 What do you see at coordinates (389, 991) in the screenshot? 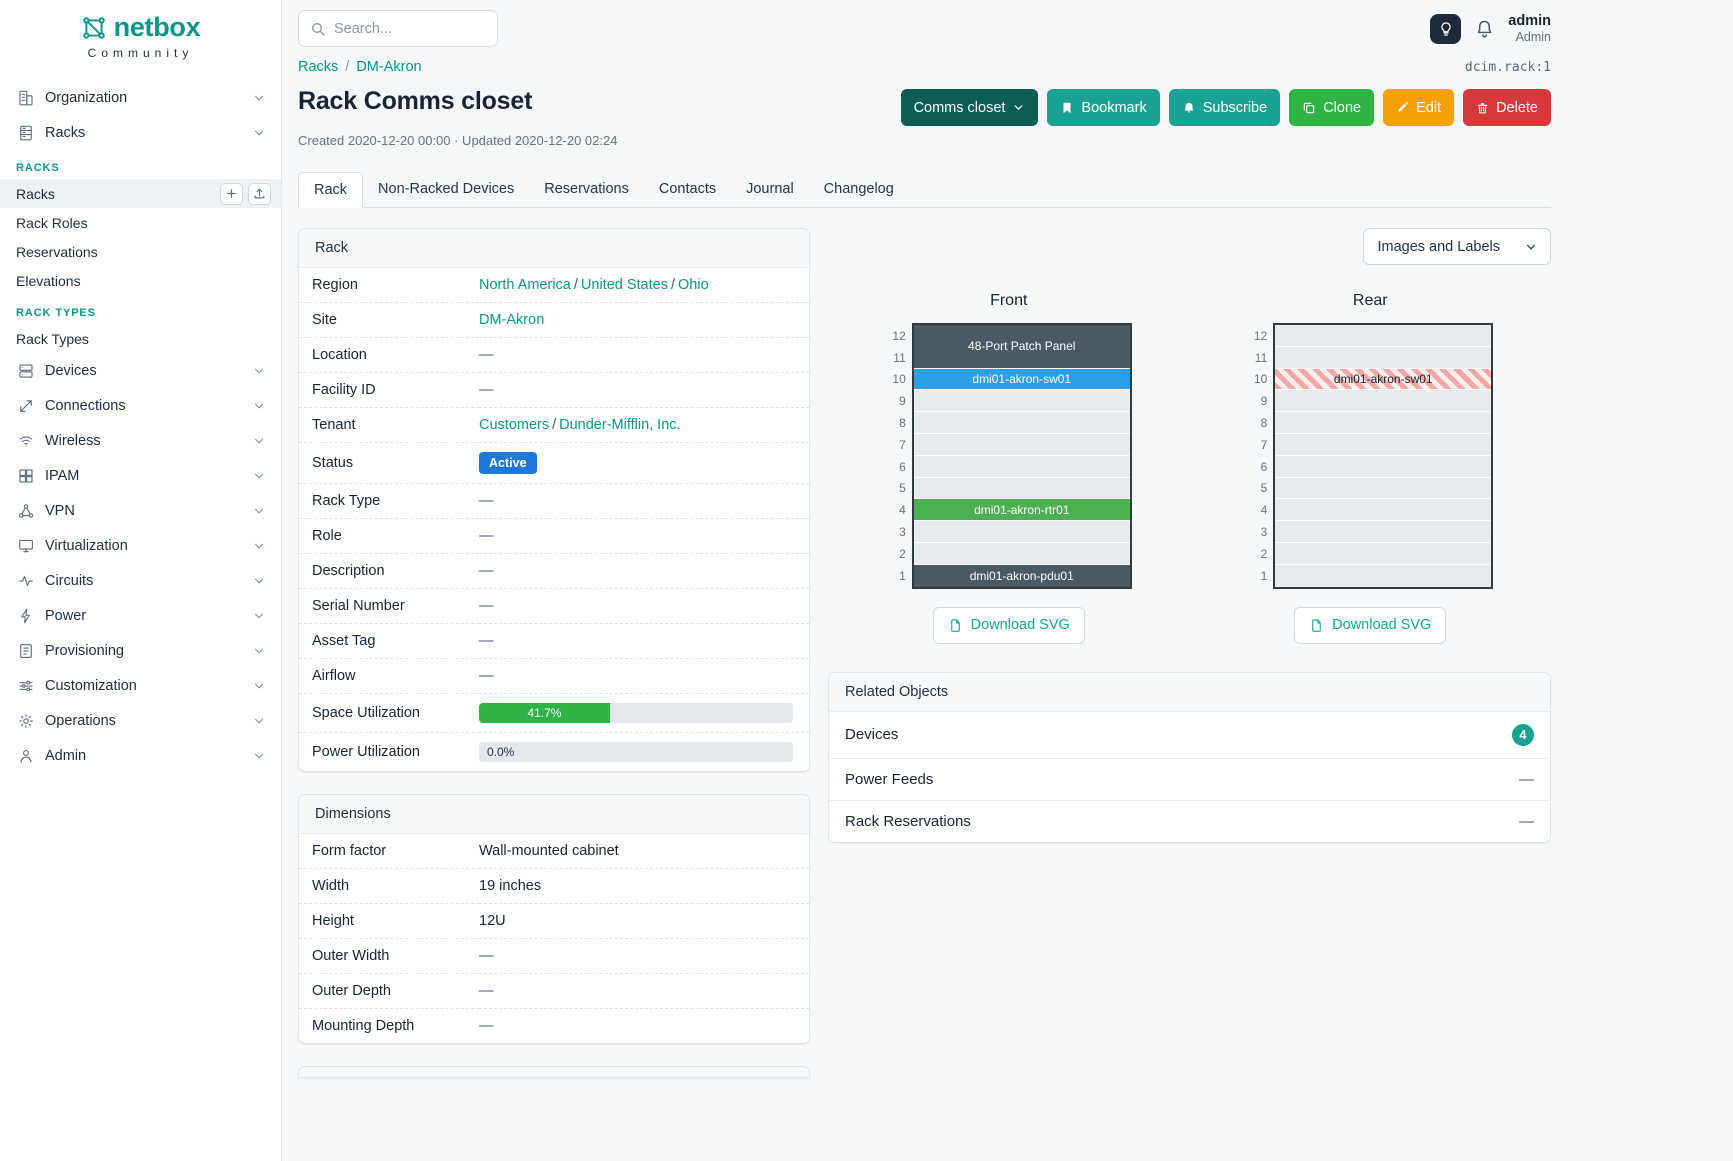
I see `field-label: Outer Depth` at bounding box center [389, 991].